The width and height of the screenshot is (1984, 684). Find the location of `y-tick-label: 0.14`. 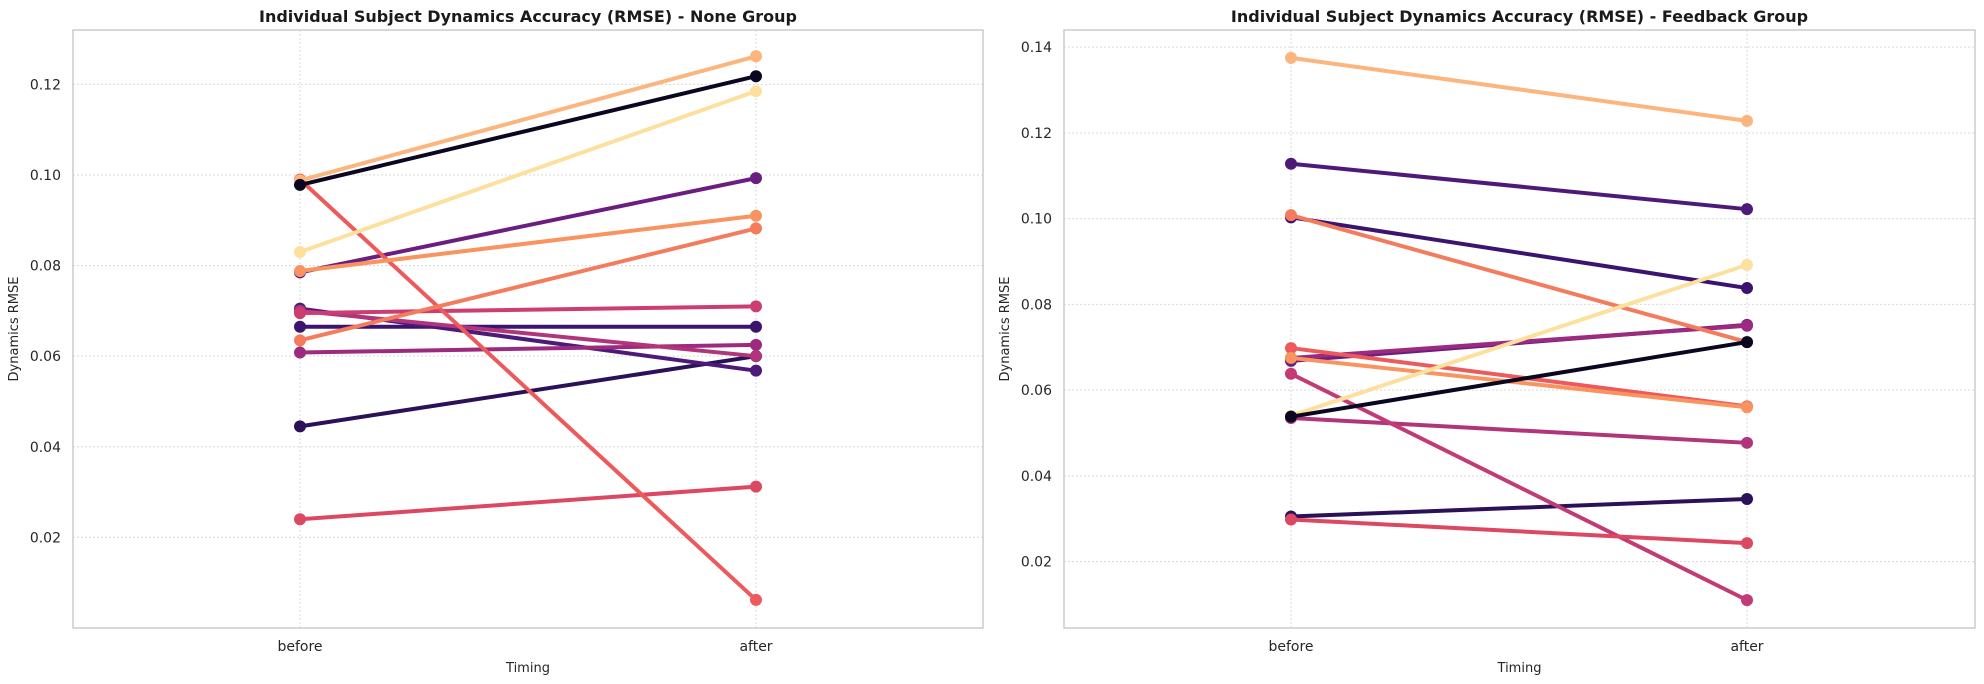

y-tick-label: 0.14 is located at coordinates (1036, 48).